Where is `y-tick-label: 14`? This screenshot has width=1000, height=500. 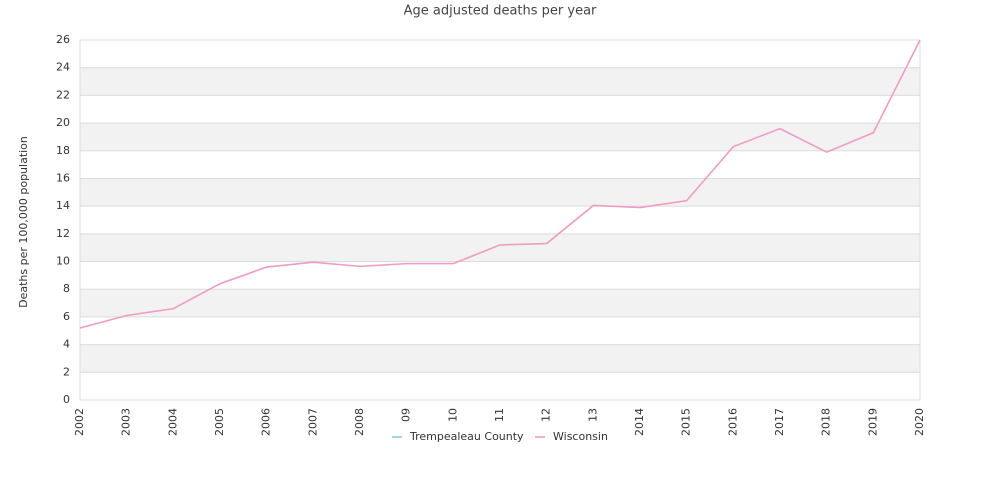 y-tick-label: 14 is located at coordinates (63, 205).